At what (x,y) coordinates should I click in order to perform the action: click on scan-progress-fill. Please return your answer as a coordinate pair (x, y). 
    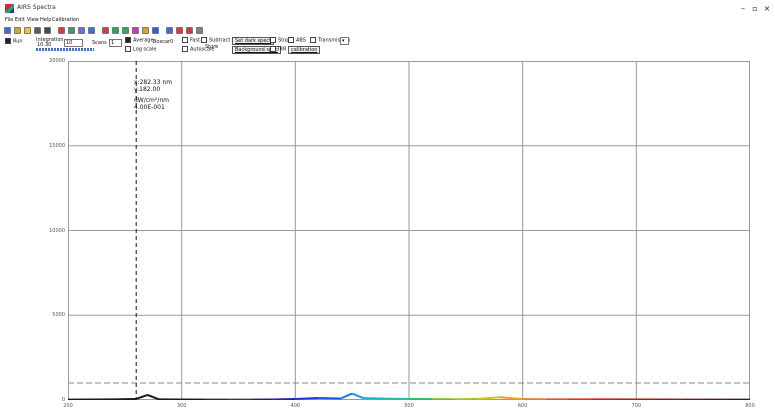
    Looking at the image, I should click on (65, 49).